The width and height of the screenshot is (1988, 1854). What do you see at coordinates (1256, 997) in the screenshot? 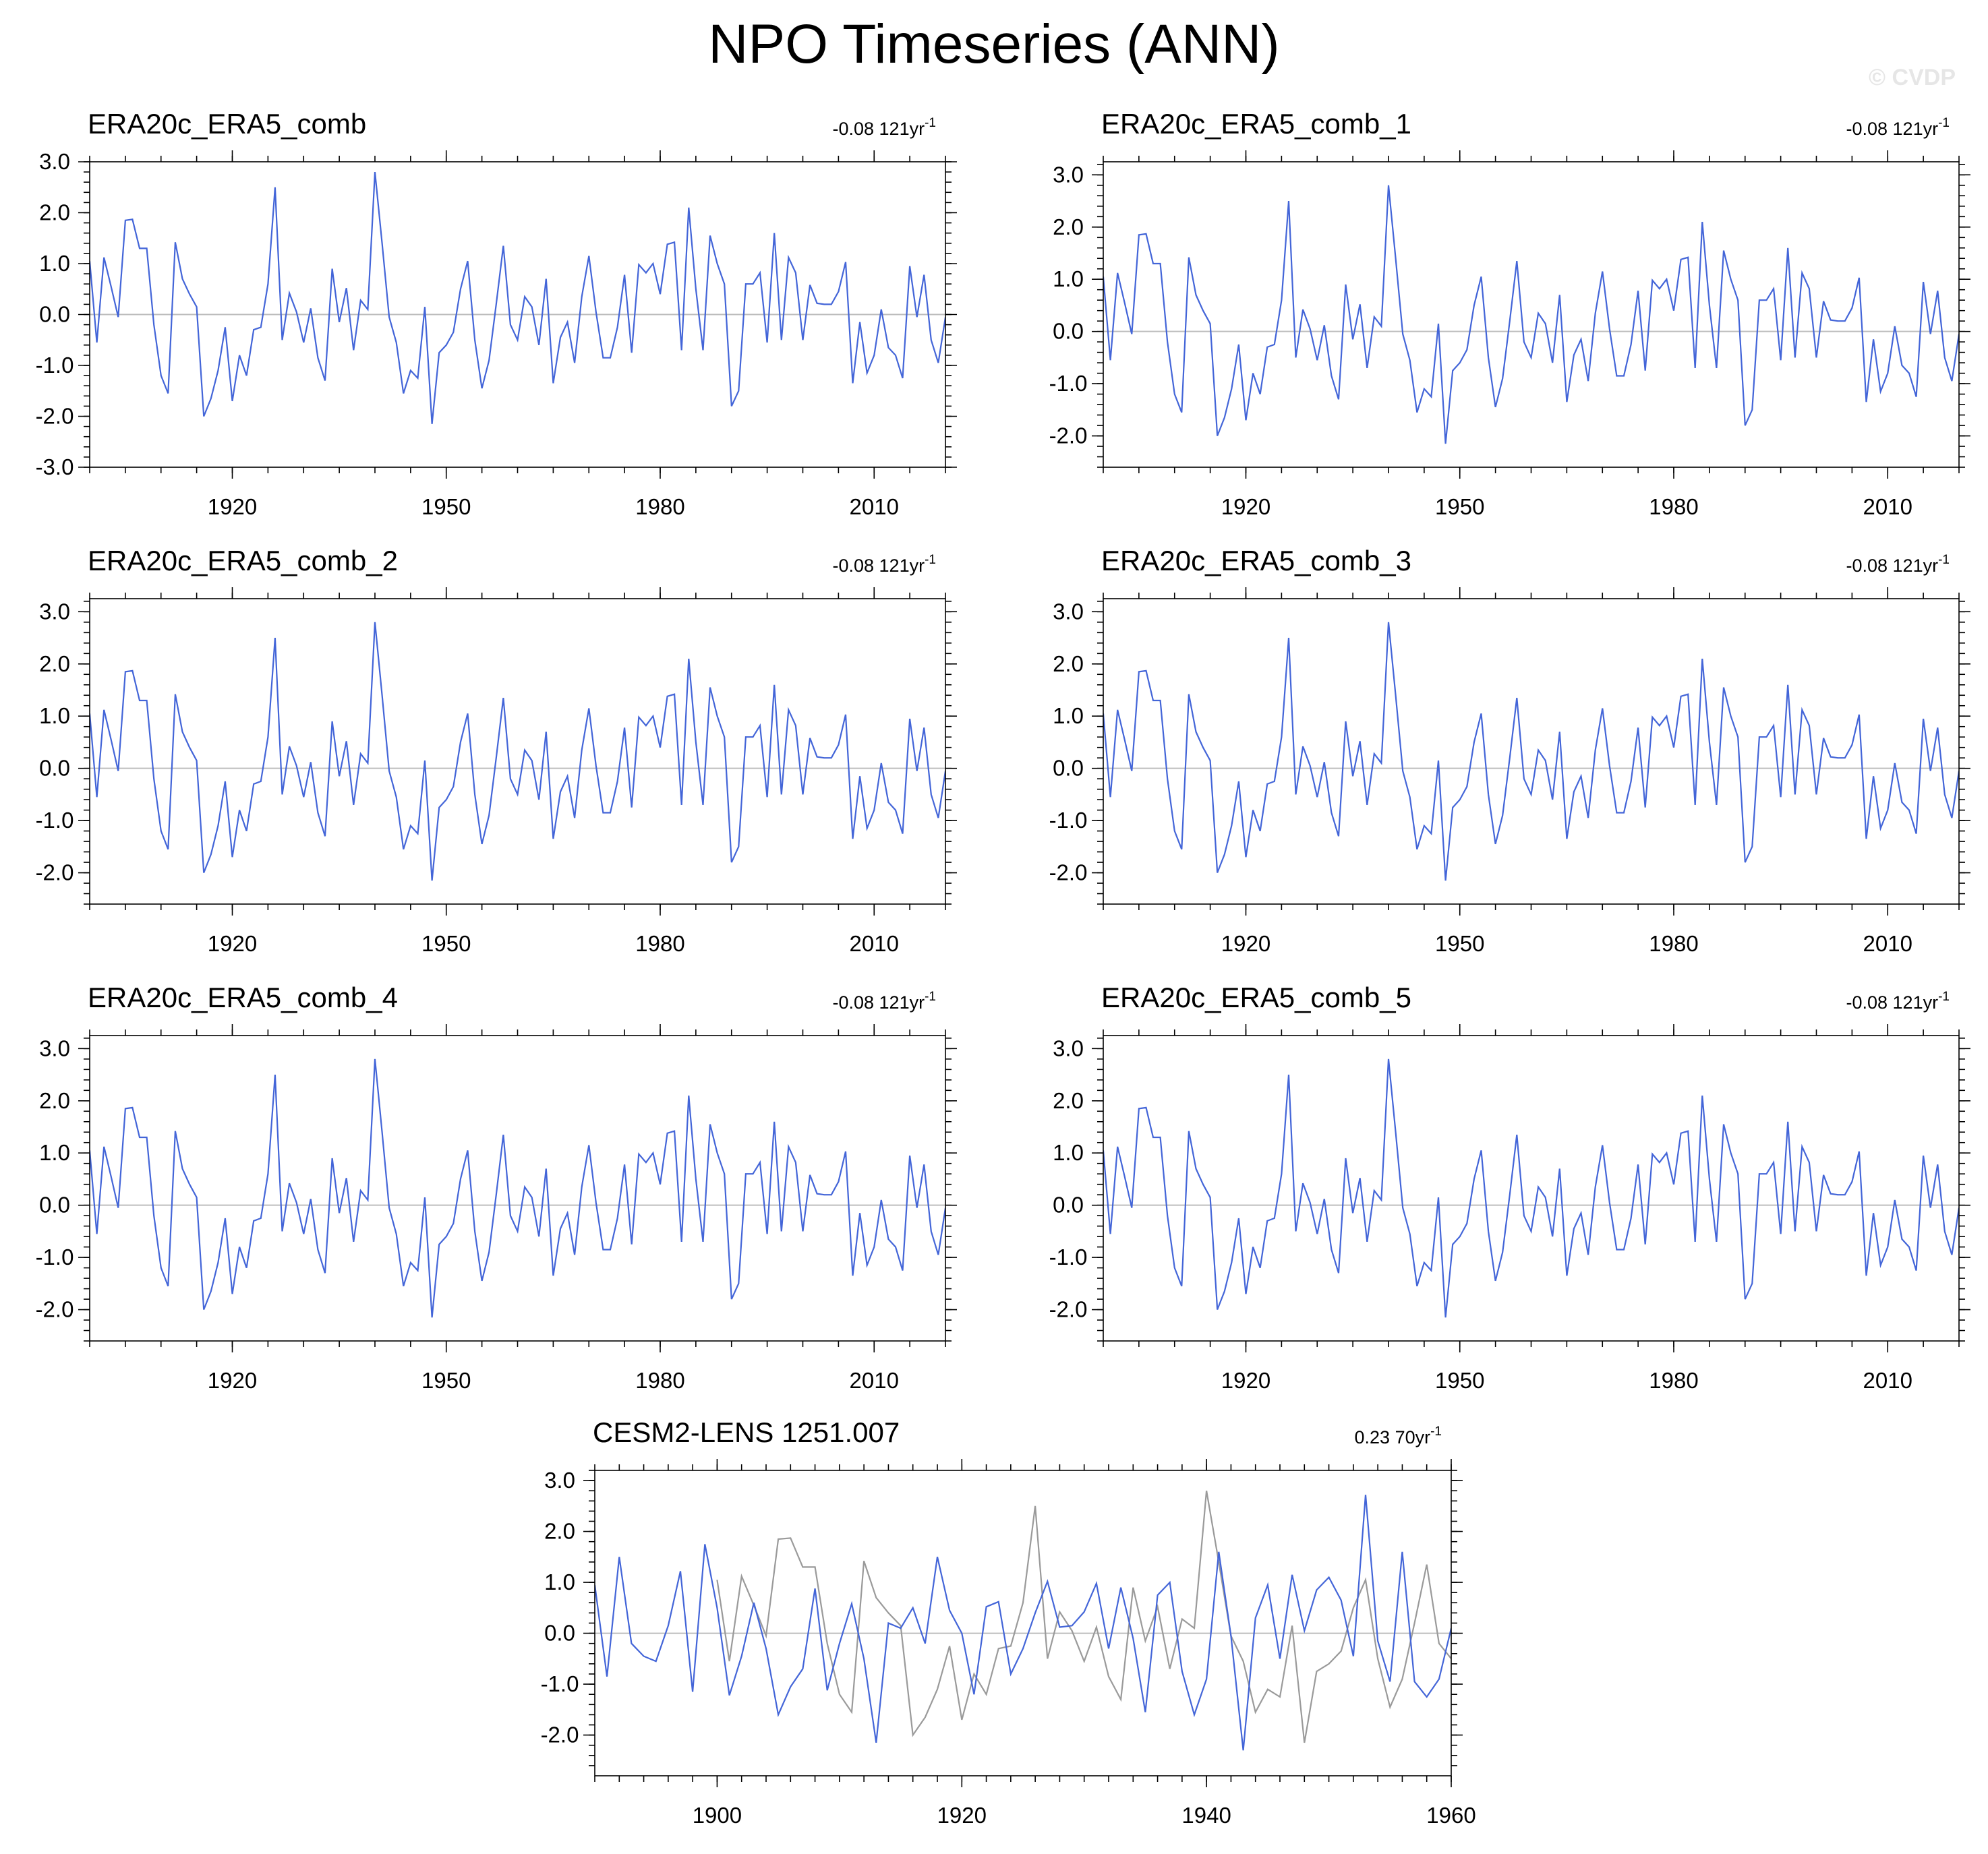
I see `panel-title: ERA20c_ERA5_comb_5` at bounding box center [1256, 997].